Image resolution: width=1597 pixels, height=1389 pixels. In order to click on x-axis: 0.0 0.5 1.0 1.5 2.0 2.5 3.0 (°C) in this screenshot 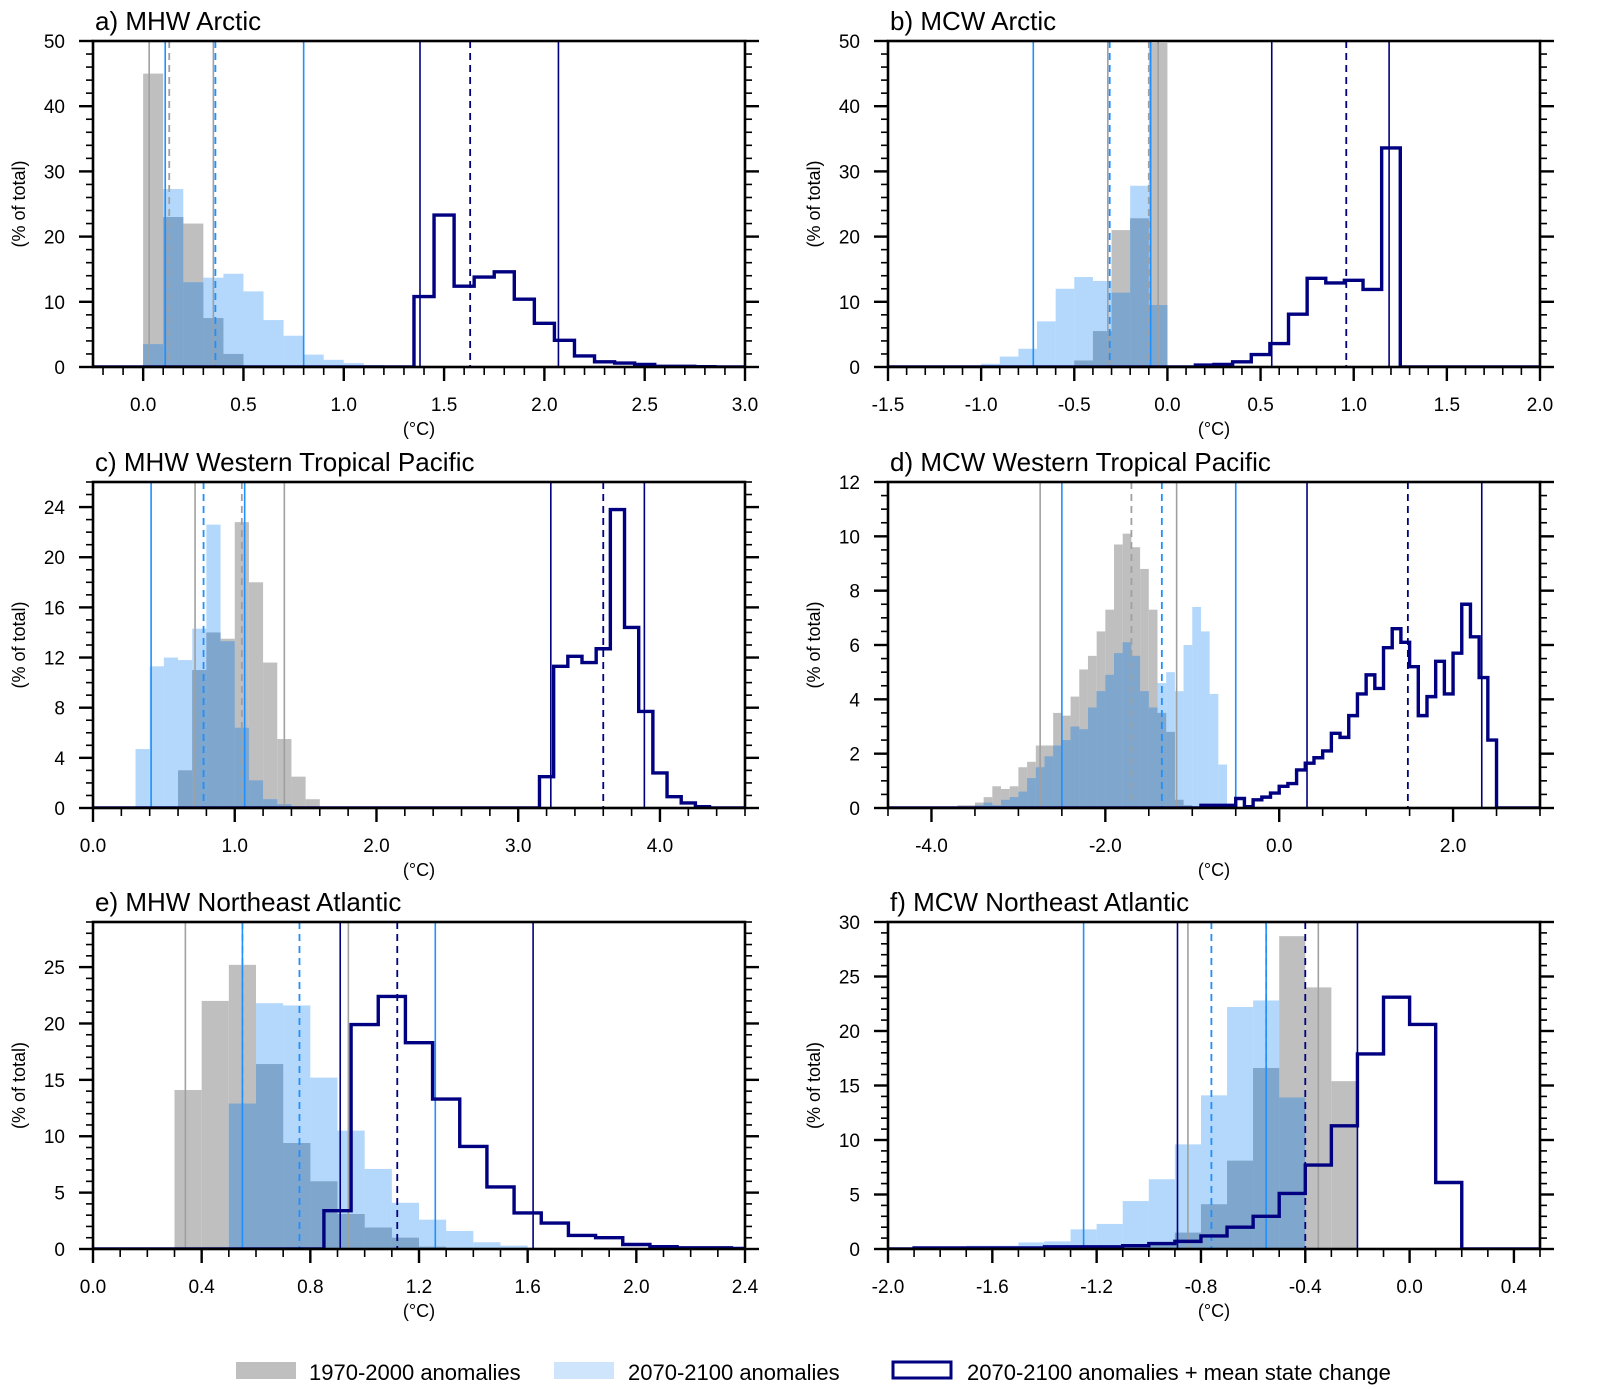, I will do `click(430, 403)`.